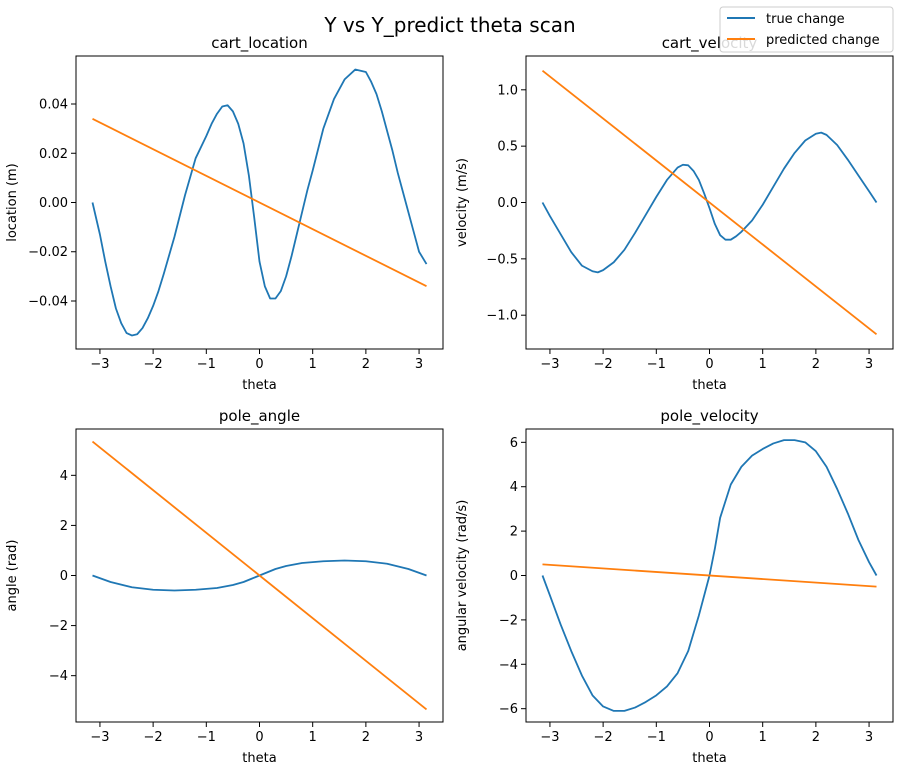 The width and height of the screenshot is (900, 770). Describe the element at coordinates (816, 364) in the screenshot. I see `cart-velocity-xtick-label: 2` at that location.